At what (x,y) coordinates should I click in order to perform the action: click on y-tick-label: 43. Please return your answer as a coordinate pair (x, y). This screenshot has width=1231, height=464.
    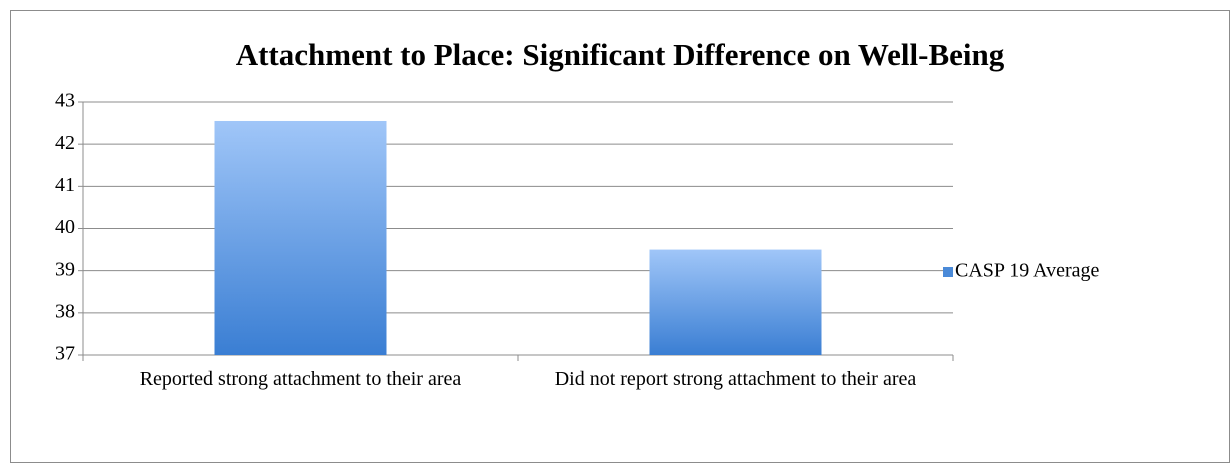
    Looking at the image, I should click on (65, 101).